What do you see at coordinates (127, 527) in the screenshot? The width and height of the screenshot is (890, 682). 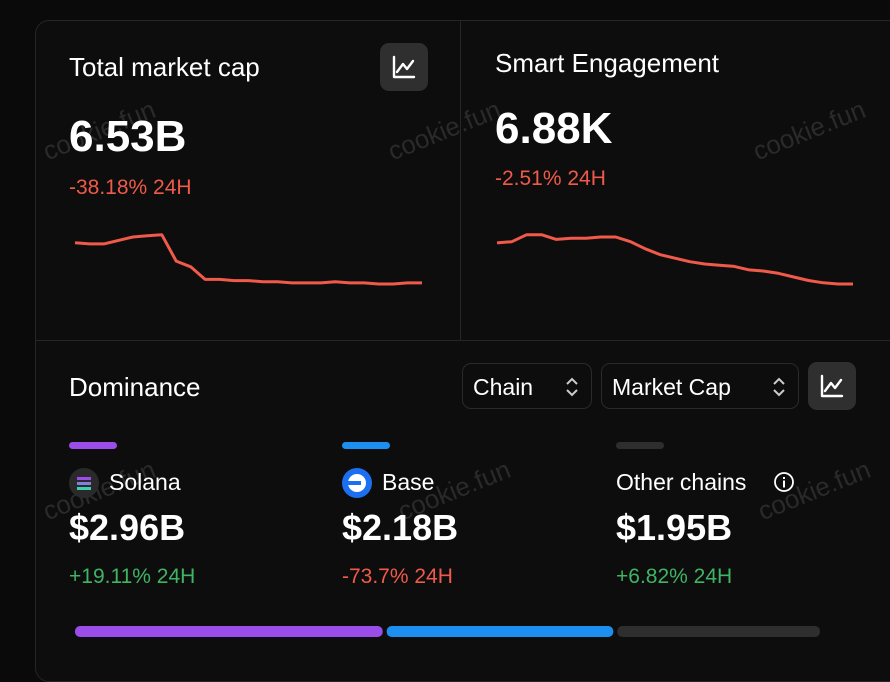 I see `chain-value: $2.96B` at bounding box center [127, 527].